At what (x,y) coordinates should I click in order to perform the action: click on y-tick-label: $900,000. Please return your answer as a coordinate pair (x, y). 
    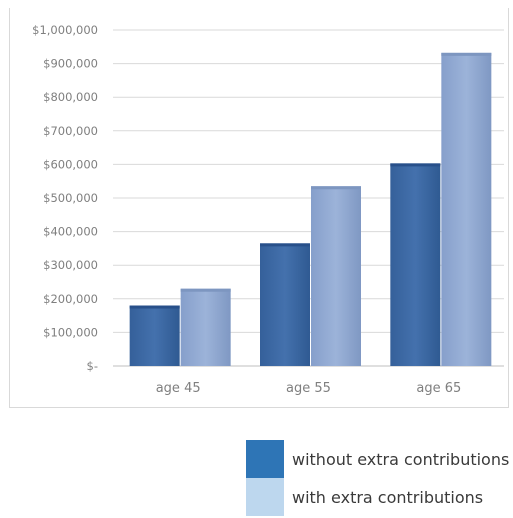
    Looking at the image, I should click on (70, 64).